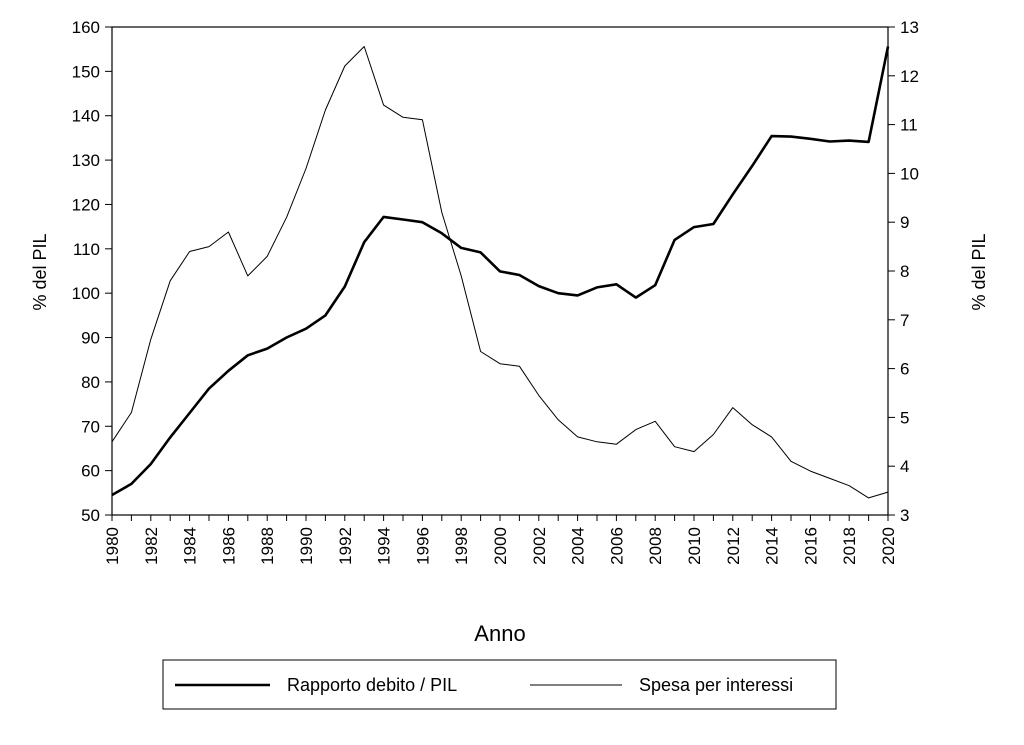 This screenshot has height=745, width=1024. What do you see at coordinates (500, 546) in the screenshot?
I see `x-tick-label: 2000` at bounding box center [500, 546].